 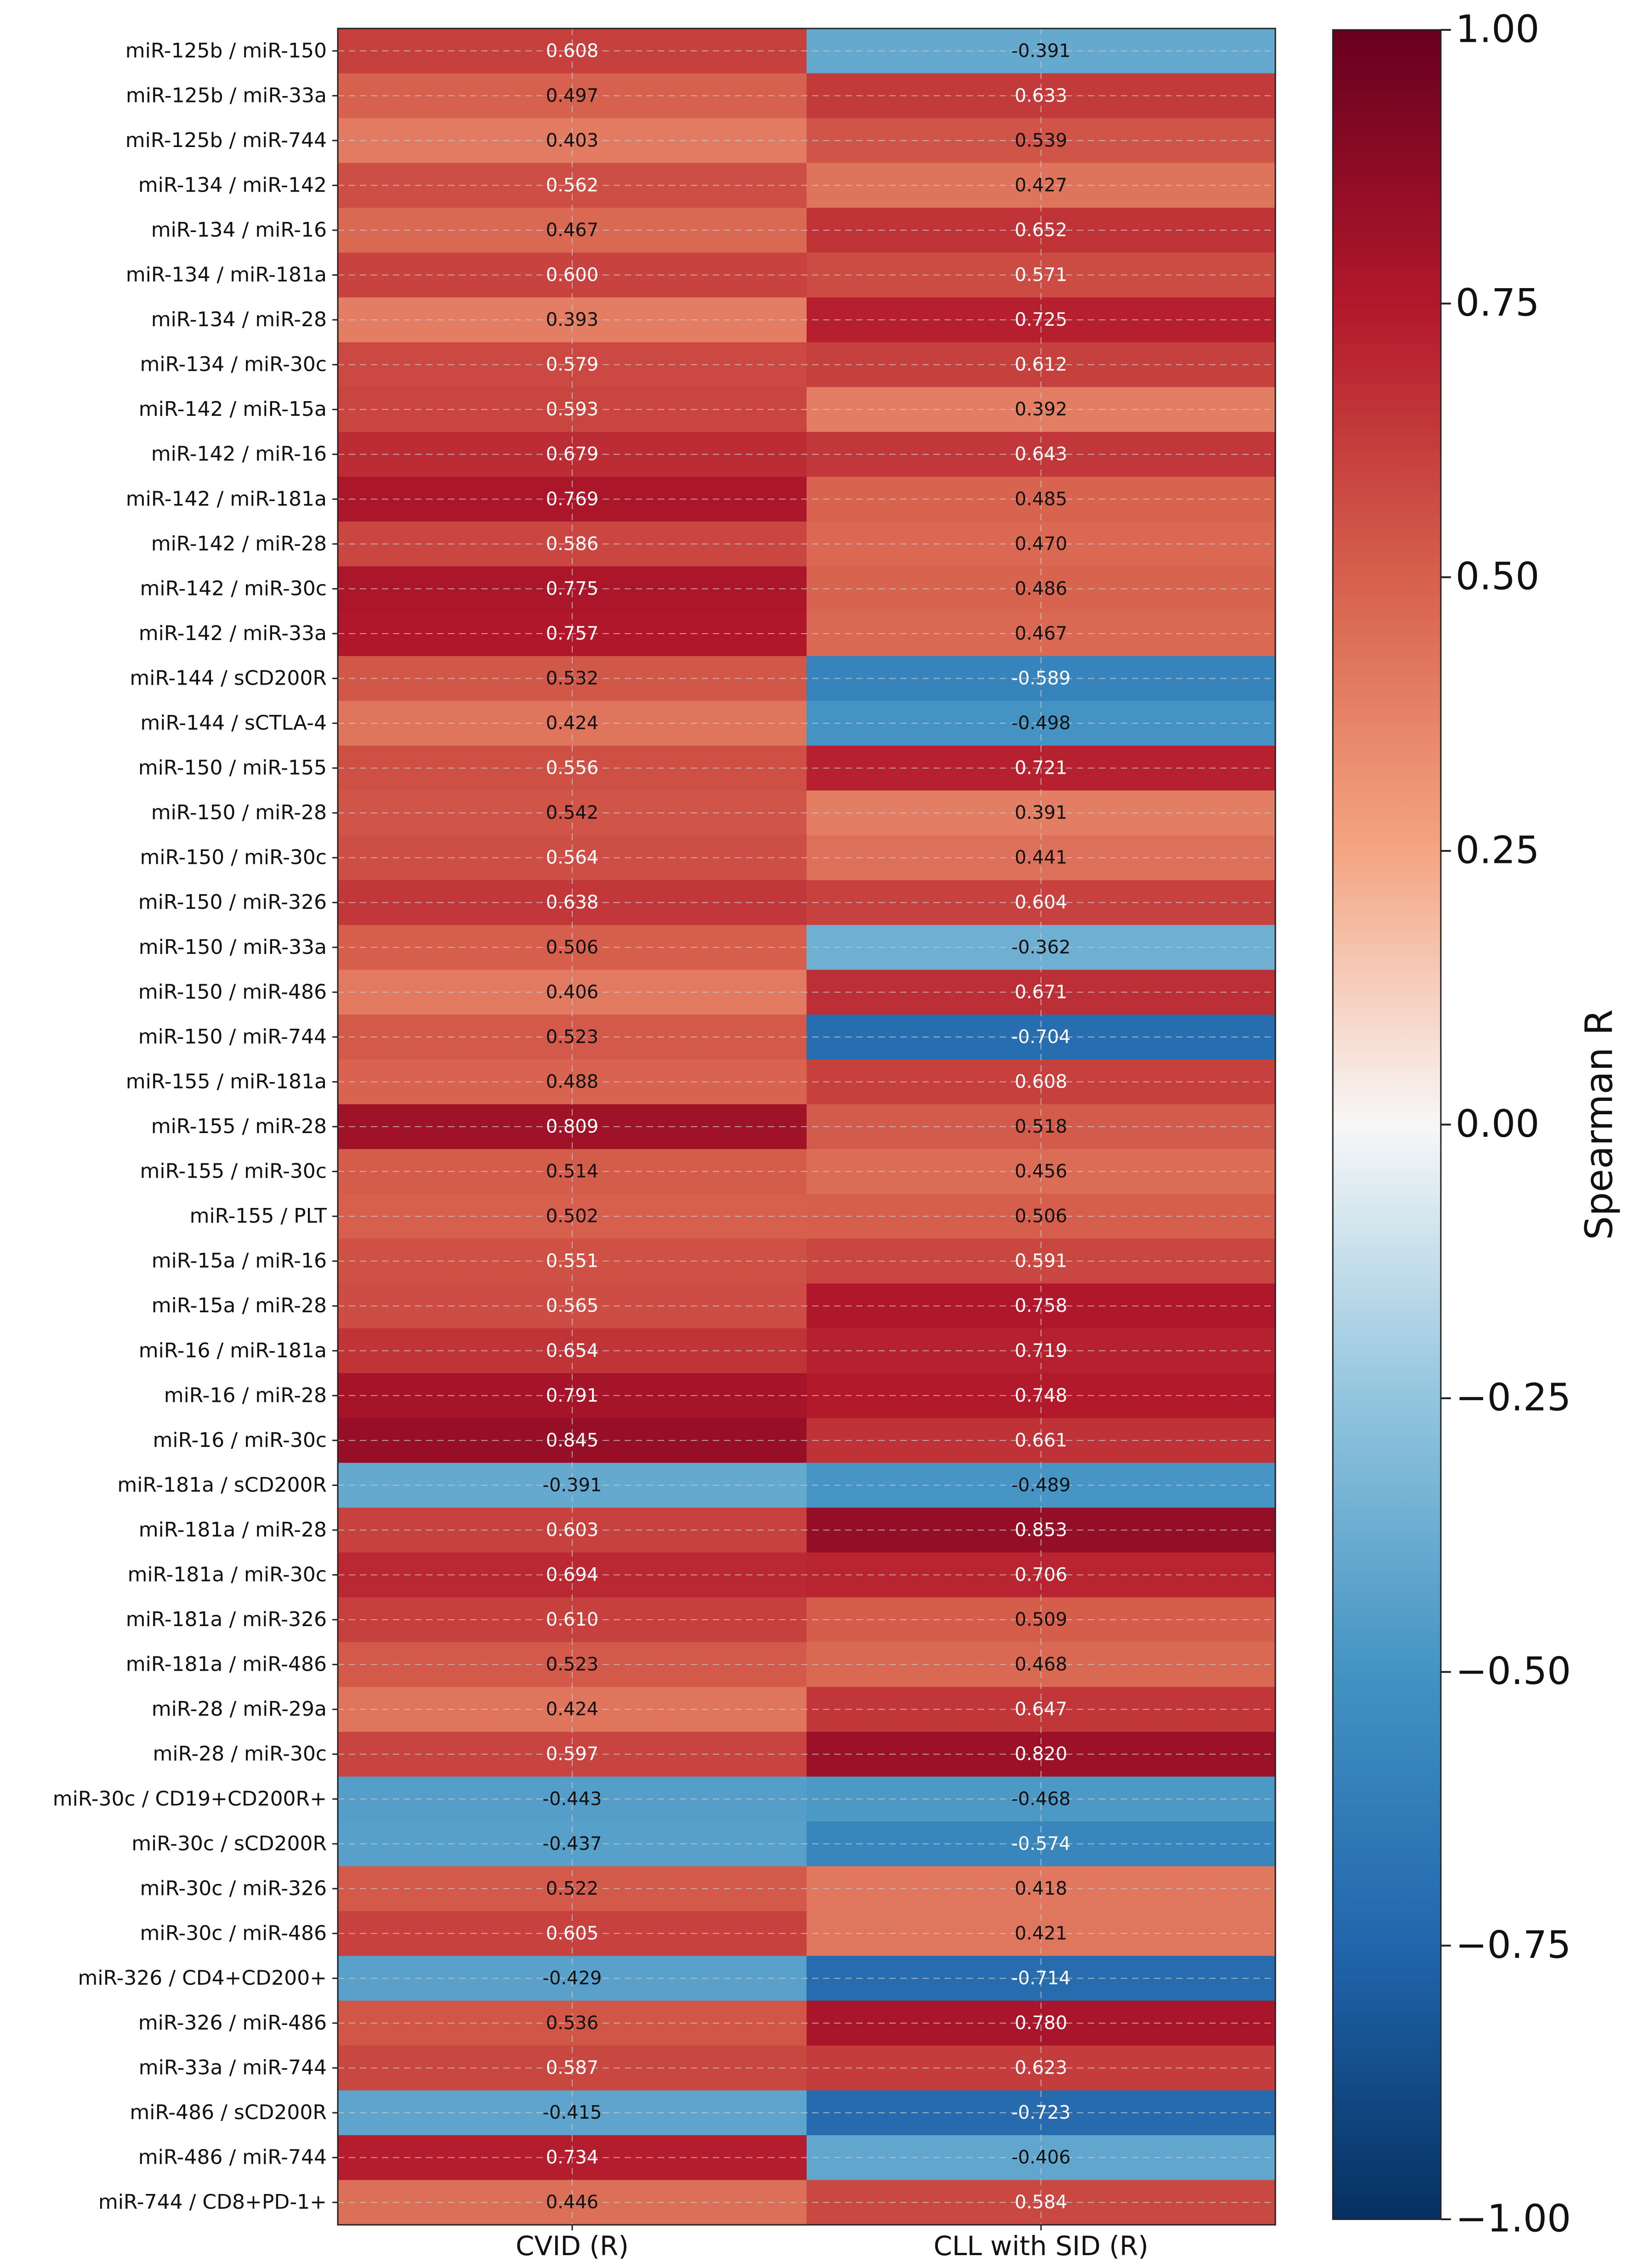 I want to click on cell-value-label: 0.571, so click(x=1041, y=275).